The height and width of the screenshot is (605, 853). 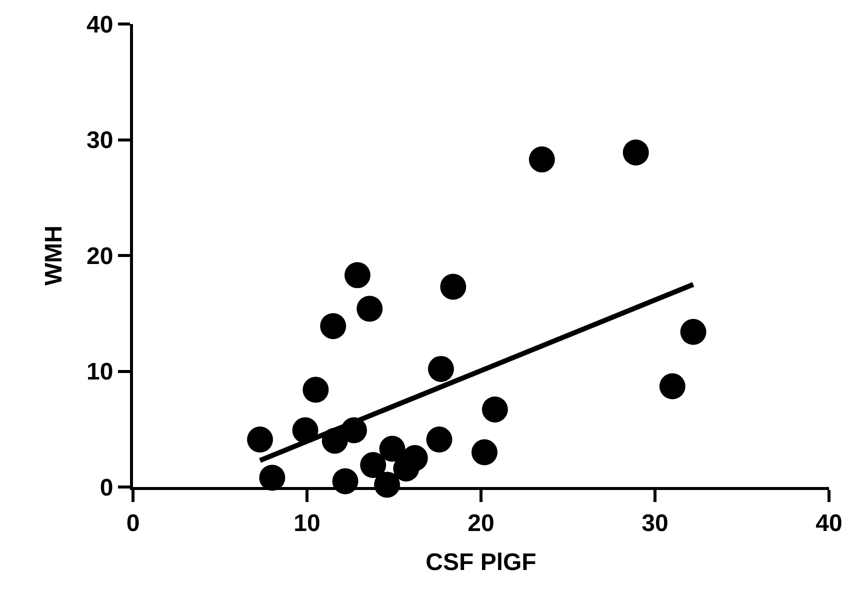 I want to click on x-tick-label: 0, so click(x=133, y=523).